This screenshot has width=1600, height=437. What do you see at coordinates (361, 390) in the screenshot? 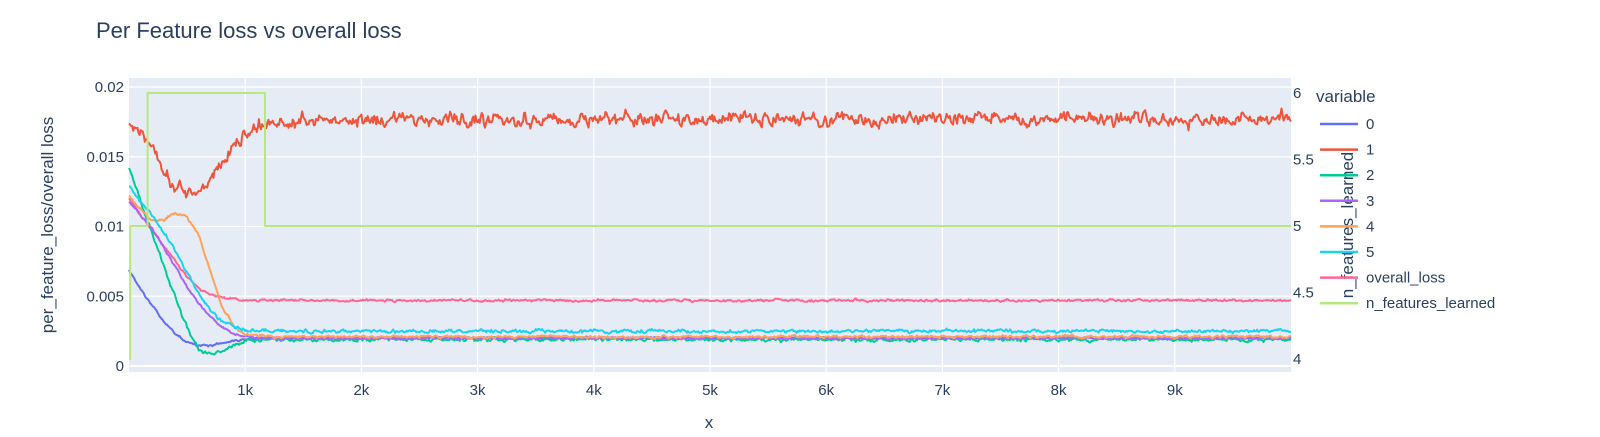
I see `x-tick-label: 2k` at bounding box center [361, 390].